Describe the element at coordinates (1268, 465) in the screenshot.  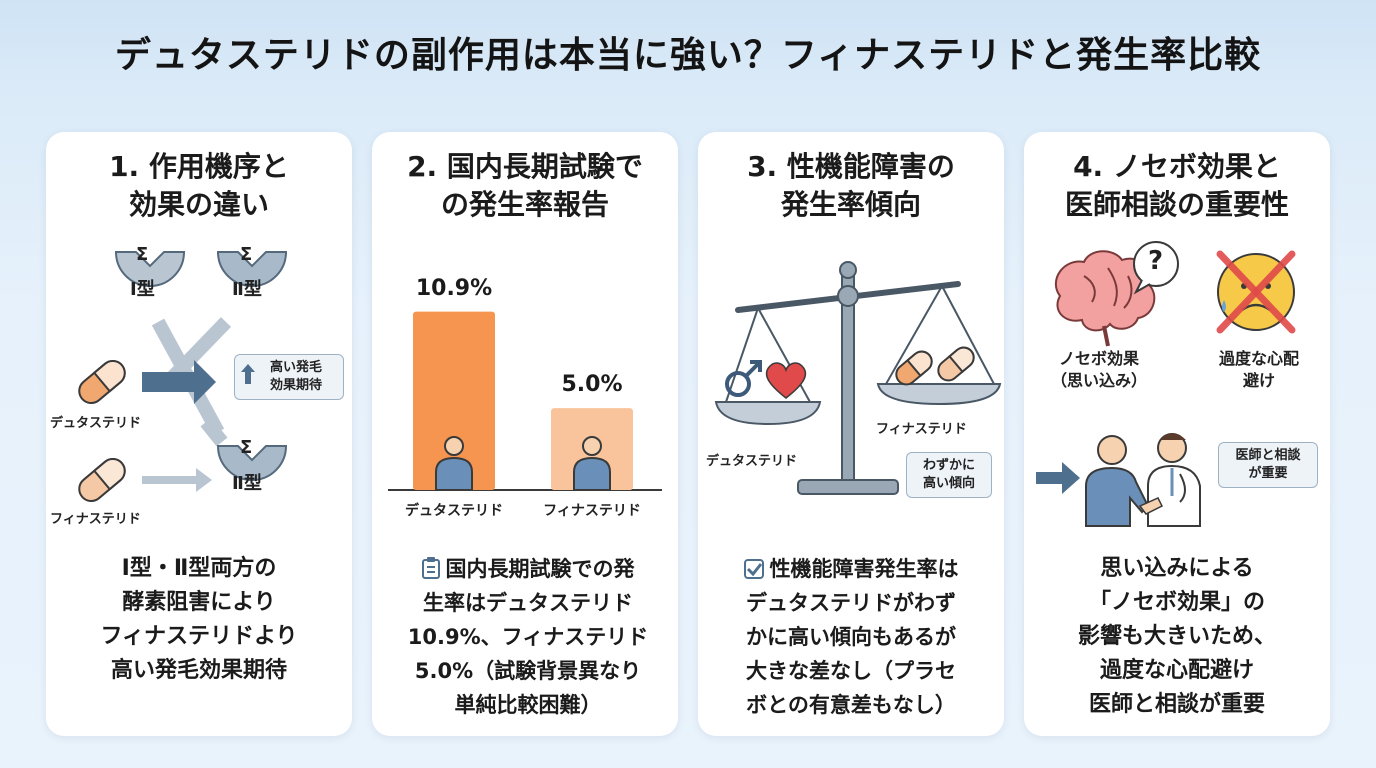
I see `consult-callout: 医師と相談 が重要` at that location.